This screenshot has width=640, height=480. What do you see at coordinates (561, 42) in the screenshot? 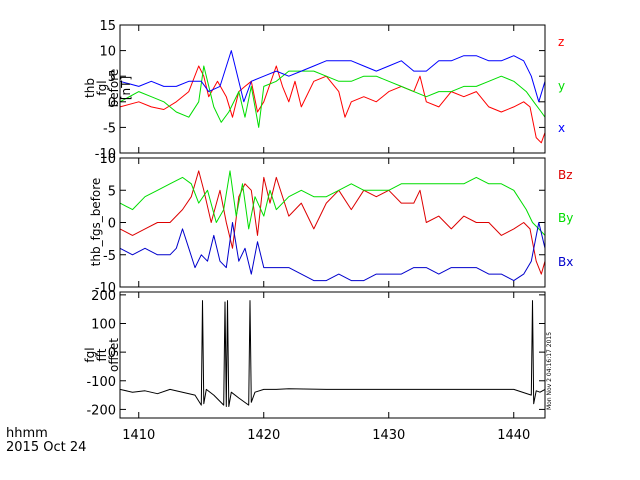
I see `legend-label-0-0: z` at bounding box center [561, 42].